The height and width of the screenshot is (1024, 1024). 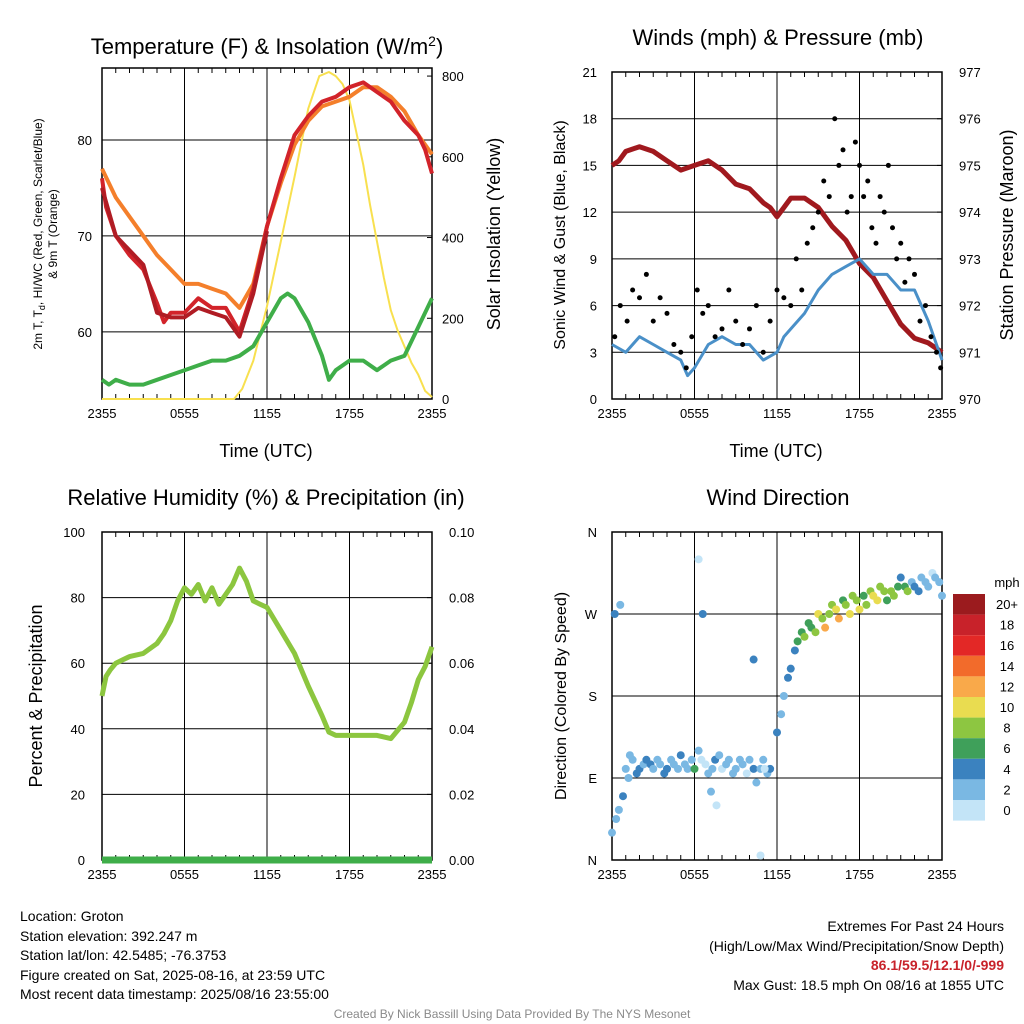 What do you see at coordinates (868, 984) in the screenshot?
I see `max-gust-text: Max Gust: 18.5 mph On 08/16 at 1855 UTC` at bounding box center [868, 984].